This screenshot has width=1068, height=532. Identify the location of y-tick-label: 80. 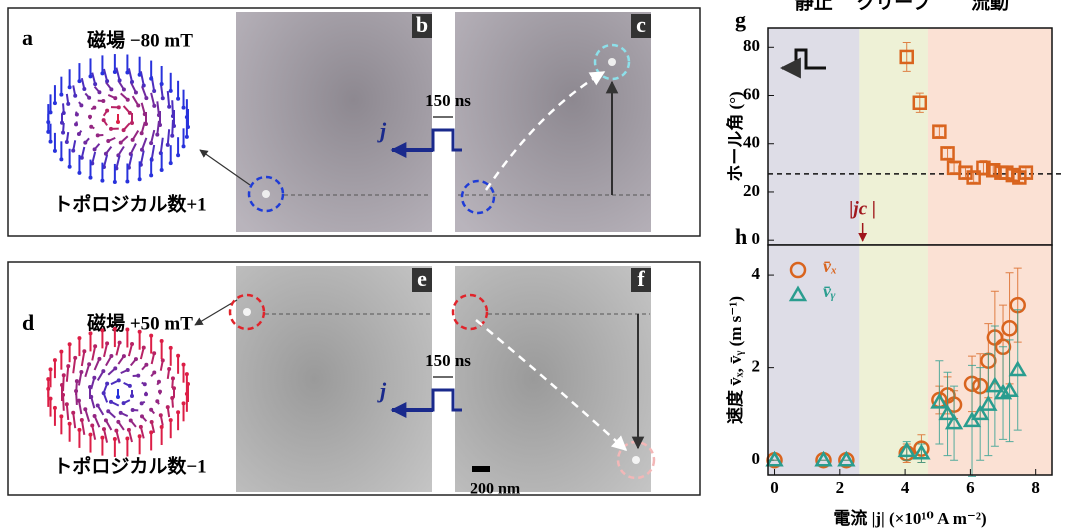
(751, 45).